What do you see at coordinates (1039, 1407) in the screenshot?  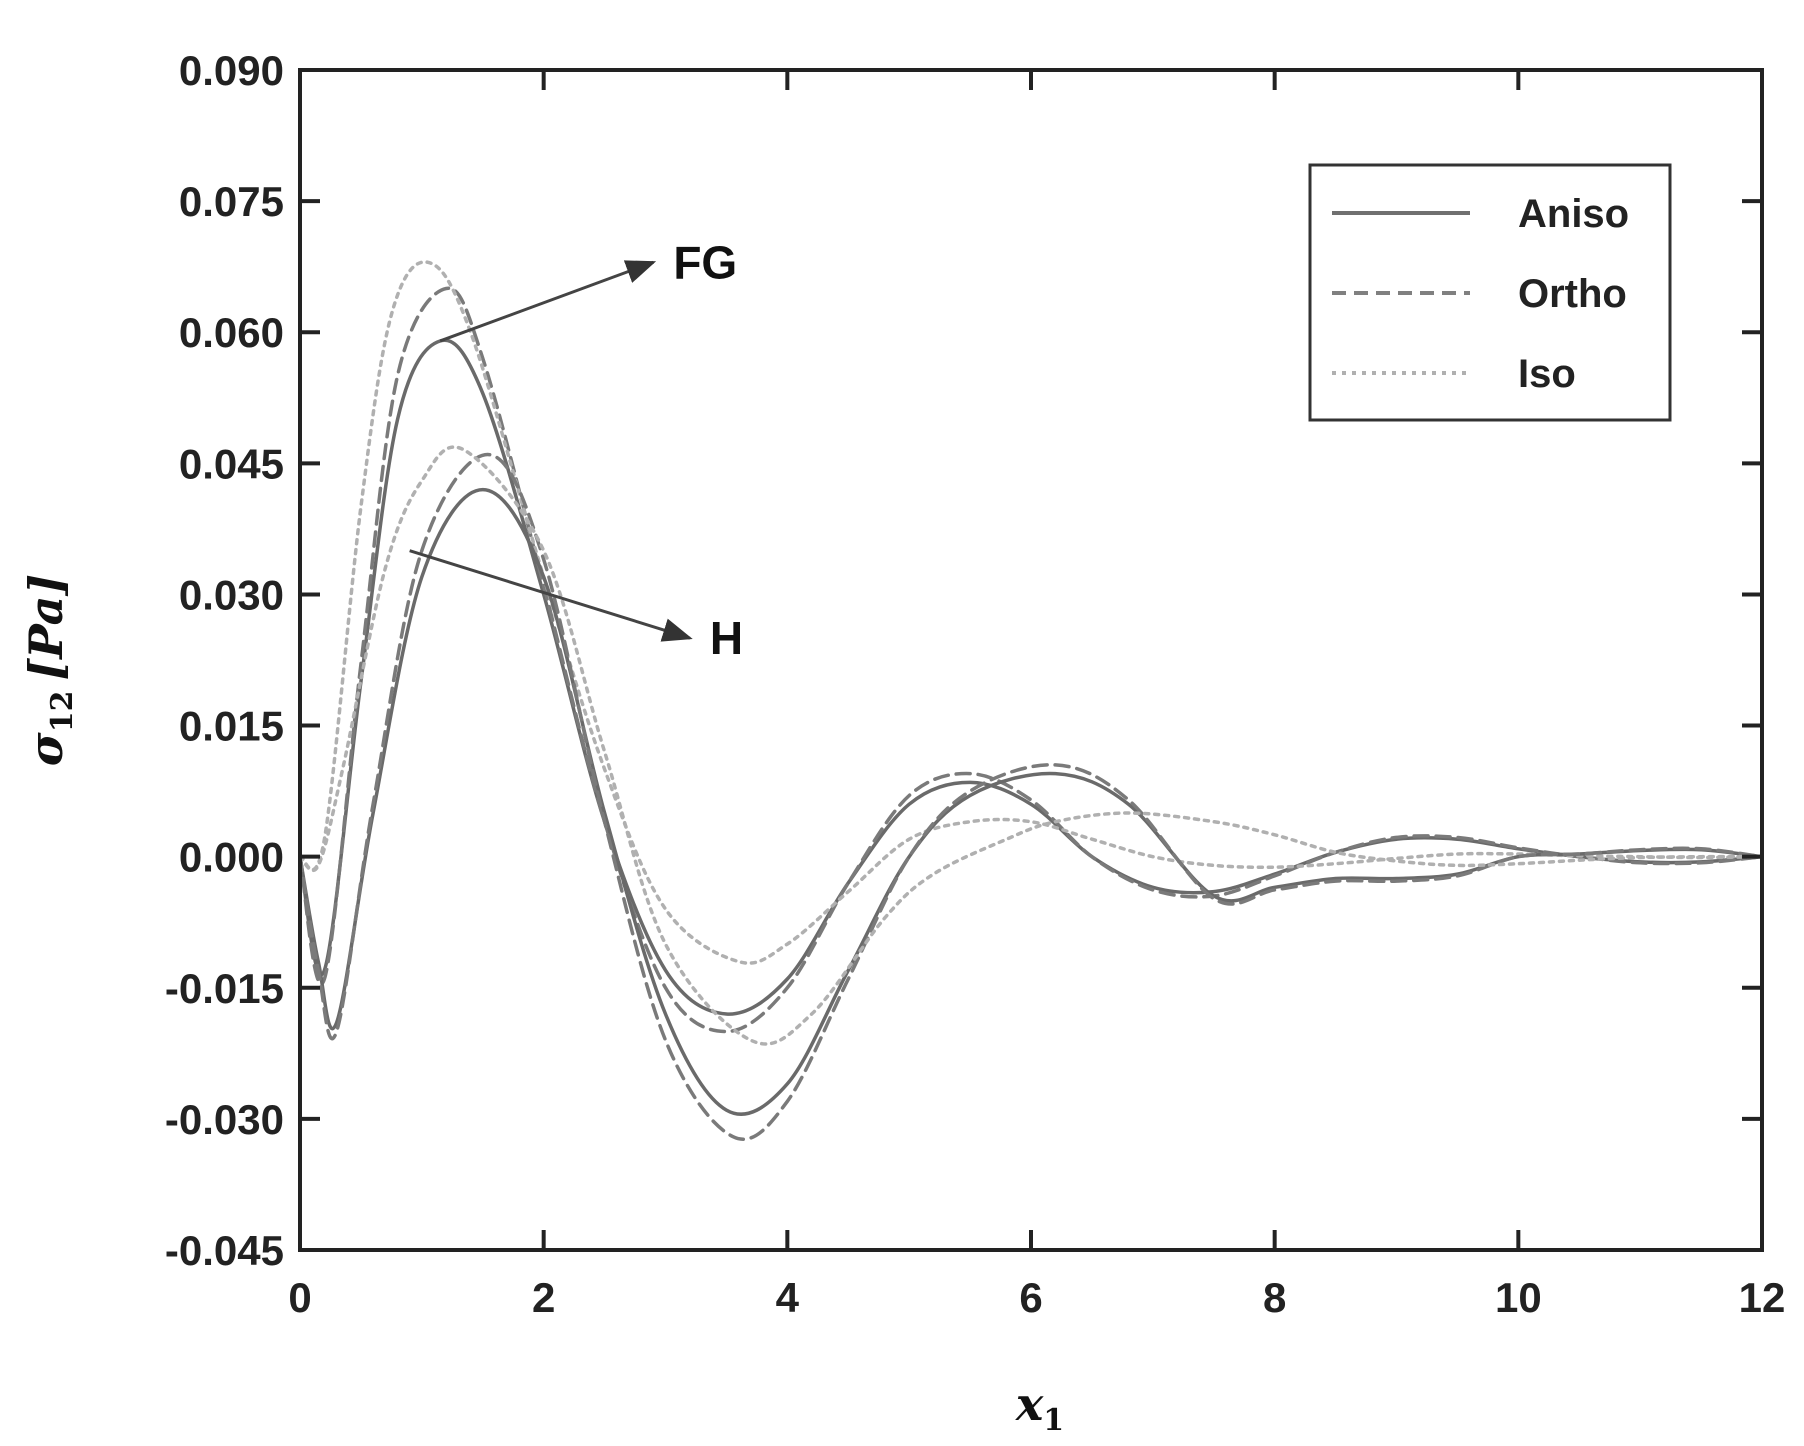 I see `x-axis-label: x1` at bounding box center [1039, 1407].